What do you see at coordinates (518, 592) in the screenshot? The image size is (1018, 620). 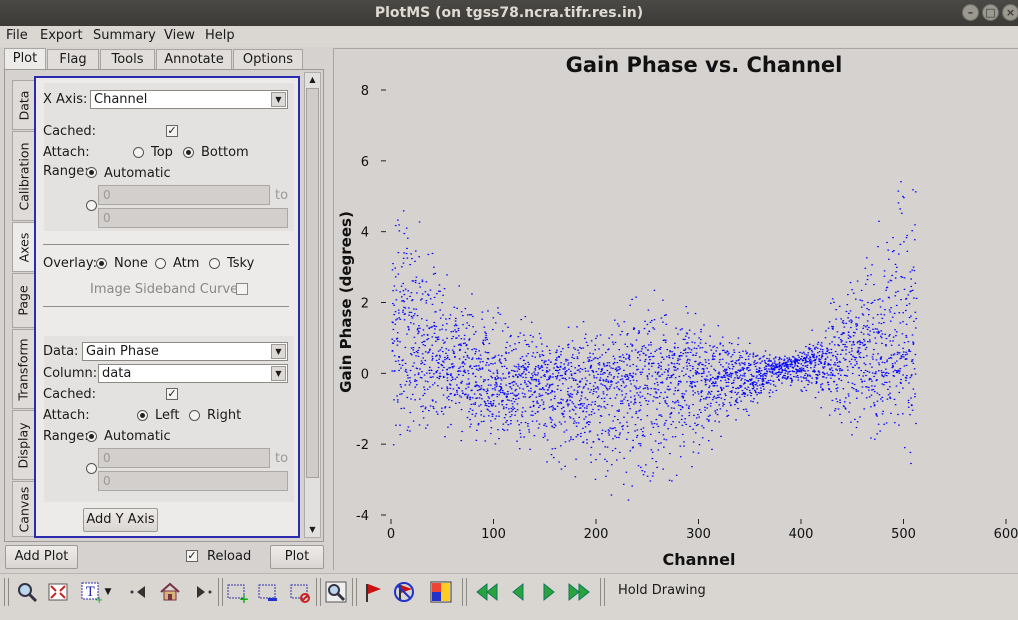 I see `previous-iteration-icon` at bounding box center [518, 592].